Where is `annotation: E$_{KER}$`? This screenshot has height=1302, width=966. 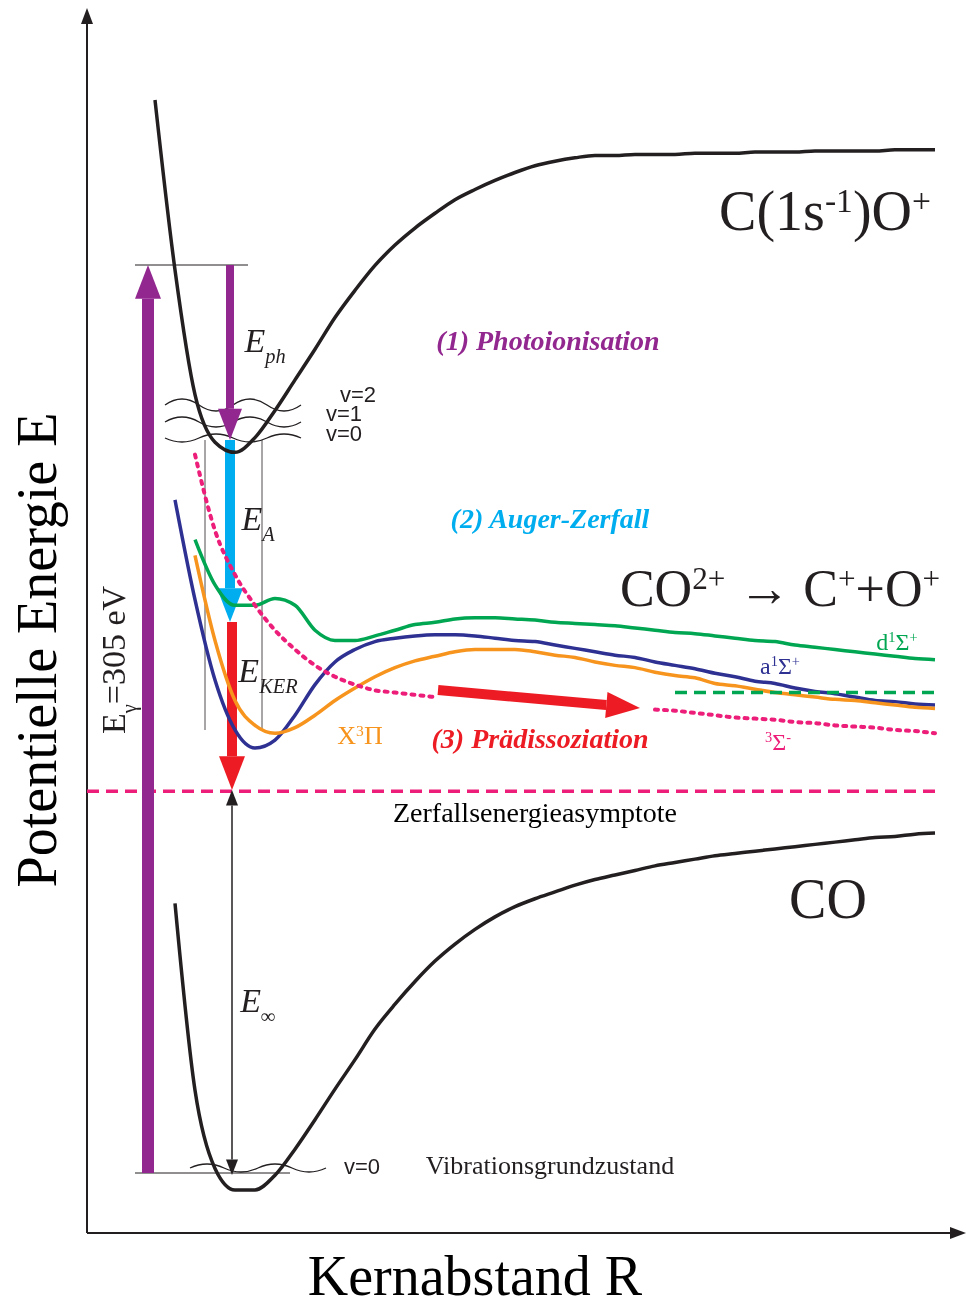
annotation: E$_{KER}$ is located at coordinates (268, 674).